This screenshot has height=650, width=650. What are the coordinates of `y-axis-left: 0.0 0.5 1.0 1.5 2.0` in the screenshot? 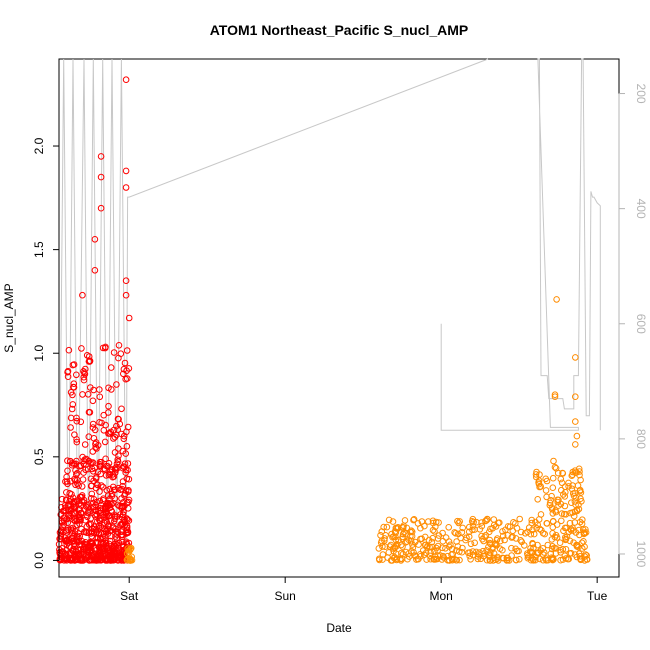 It's located at (46, 353).